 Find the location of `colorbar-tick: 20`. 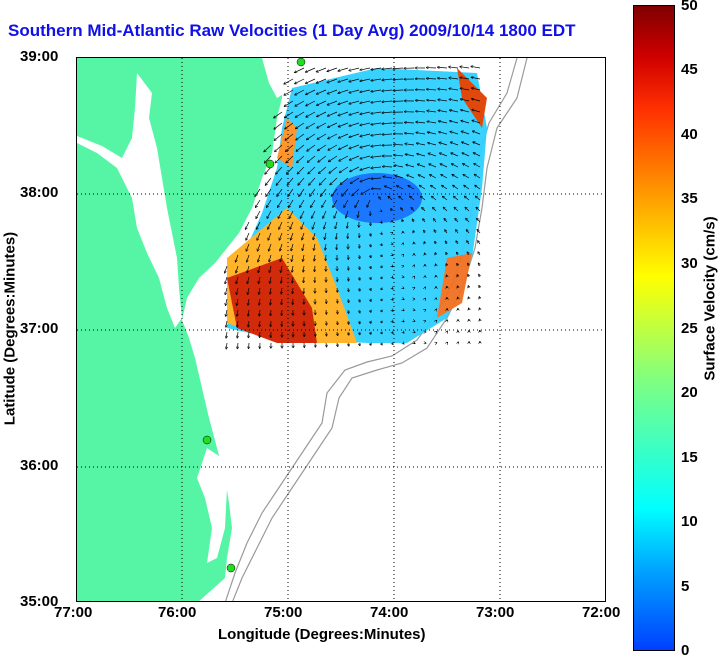

colorbar-tick: 20 is located at coordinates (689, 392).